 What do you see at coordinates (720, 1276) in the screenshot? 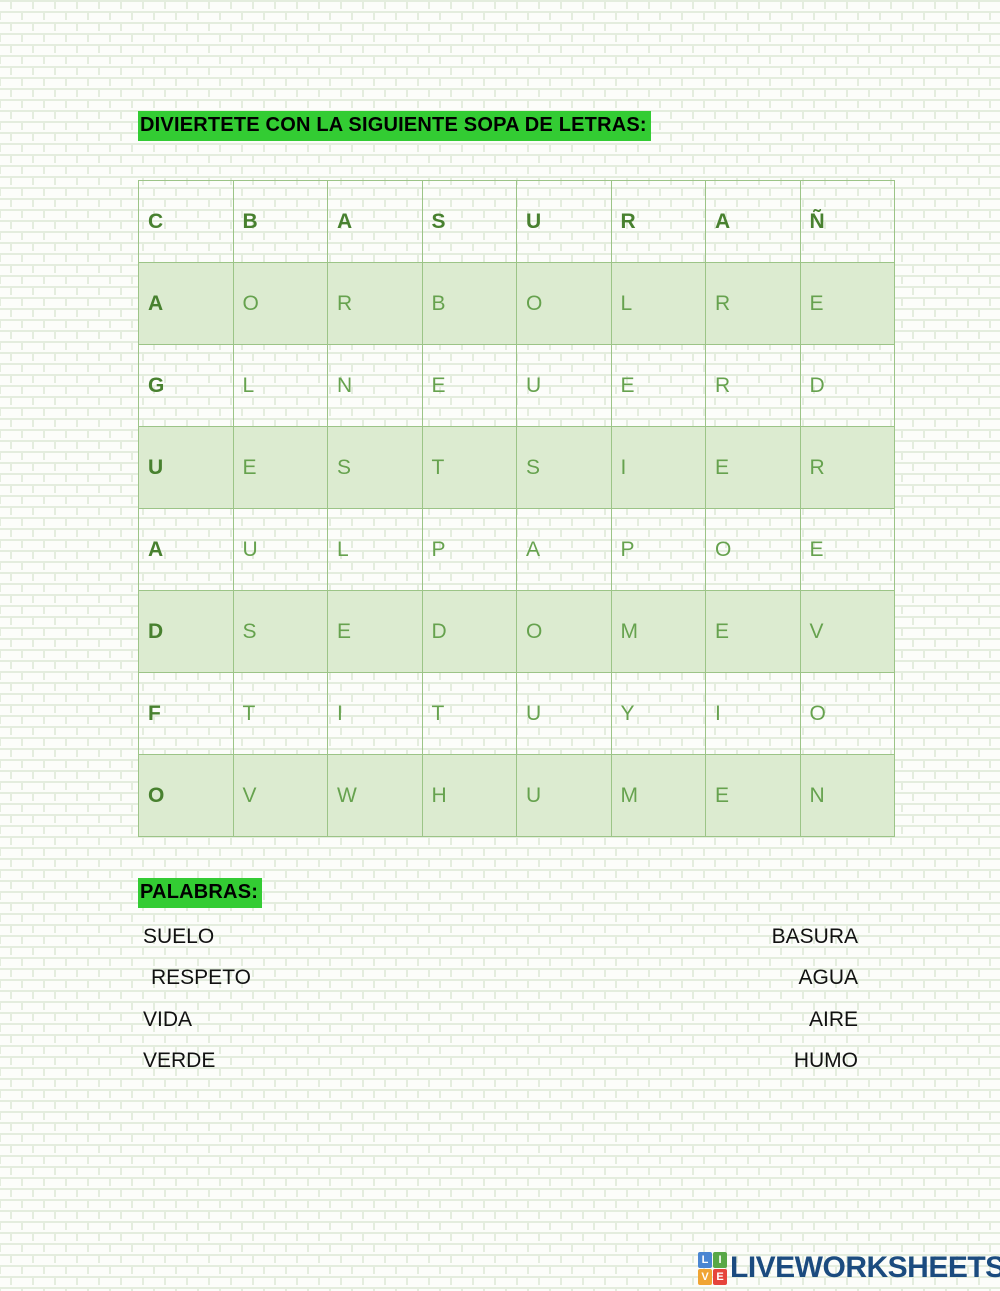
I see `logo-tile: E` at bounding box center [720, 1276].